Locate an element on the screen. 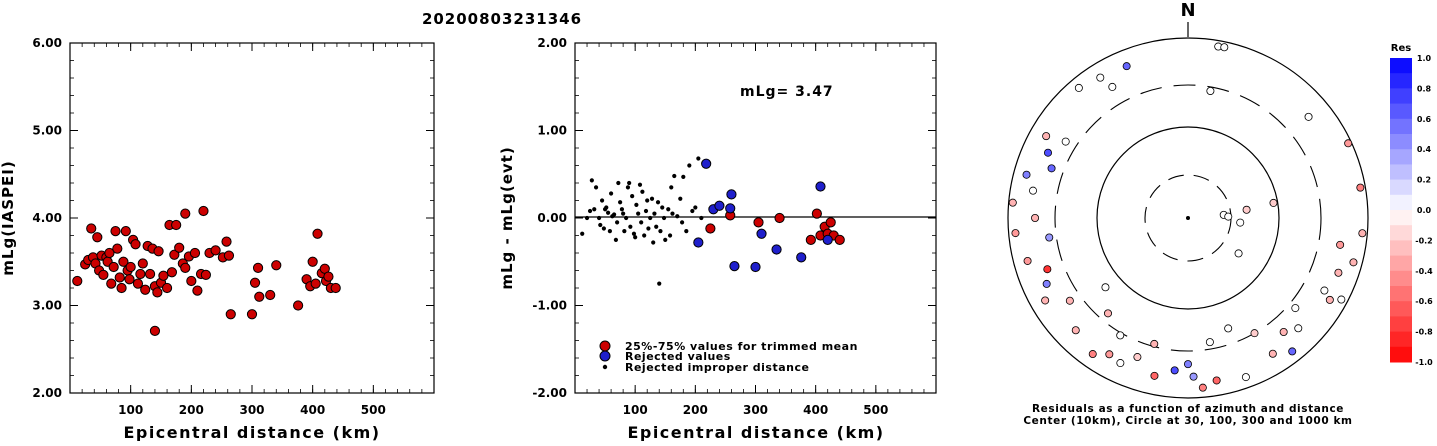 This screenshot has height=446, width=1437. colorbar-tick-label: -1.0 is located at coordinates (1424, 362).